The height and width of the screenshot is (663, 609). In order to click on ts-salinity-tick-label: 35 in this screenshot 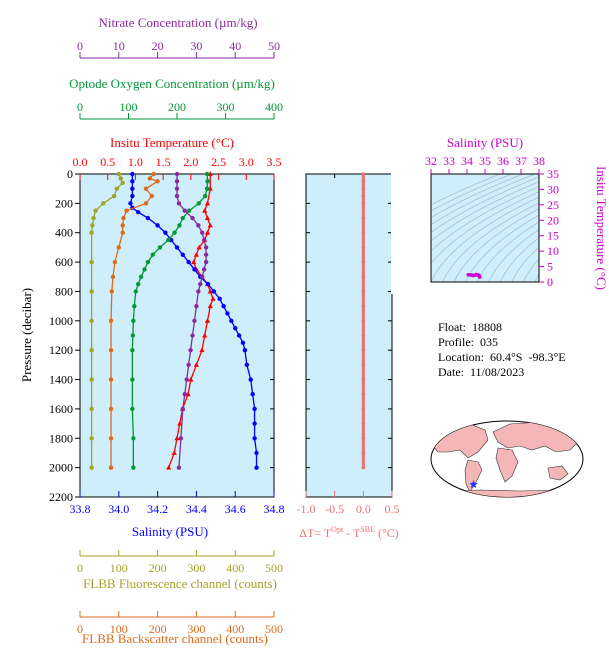, I will do `click(485, 161)`.